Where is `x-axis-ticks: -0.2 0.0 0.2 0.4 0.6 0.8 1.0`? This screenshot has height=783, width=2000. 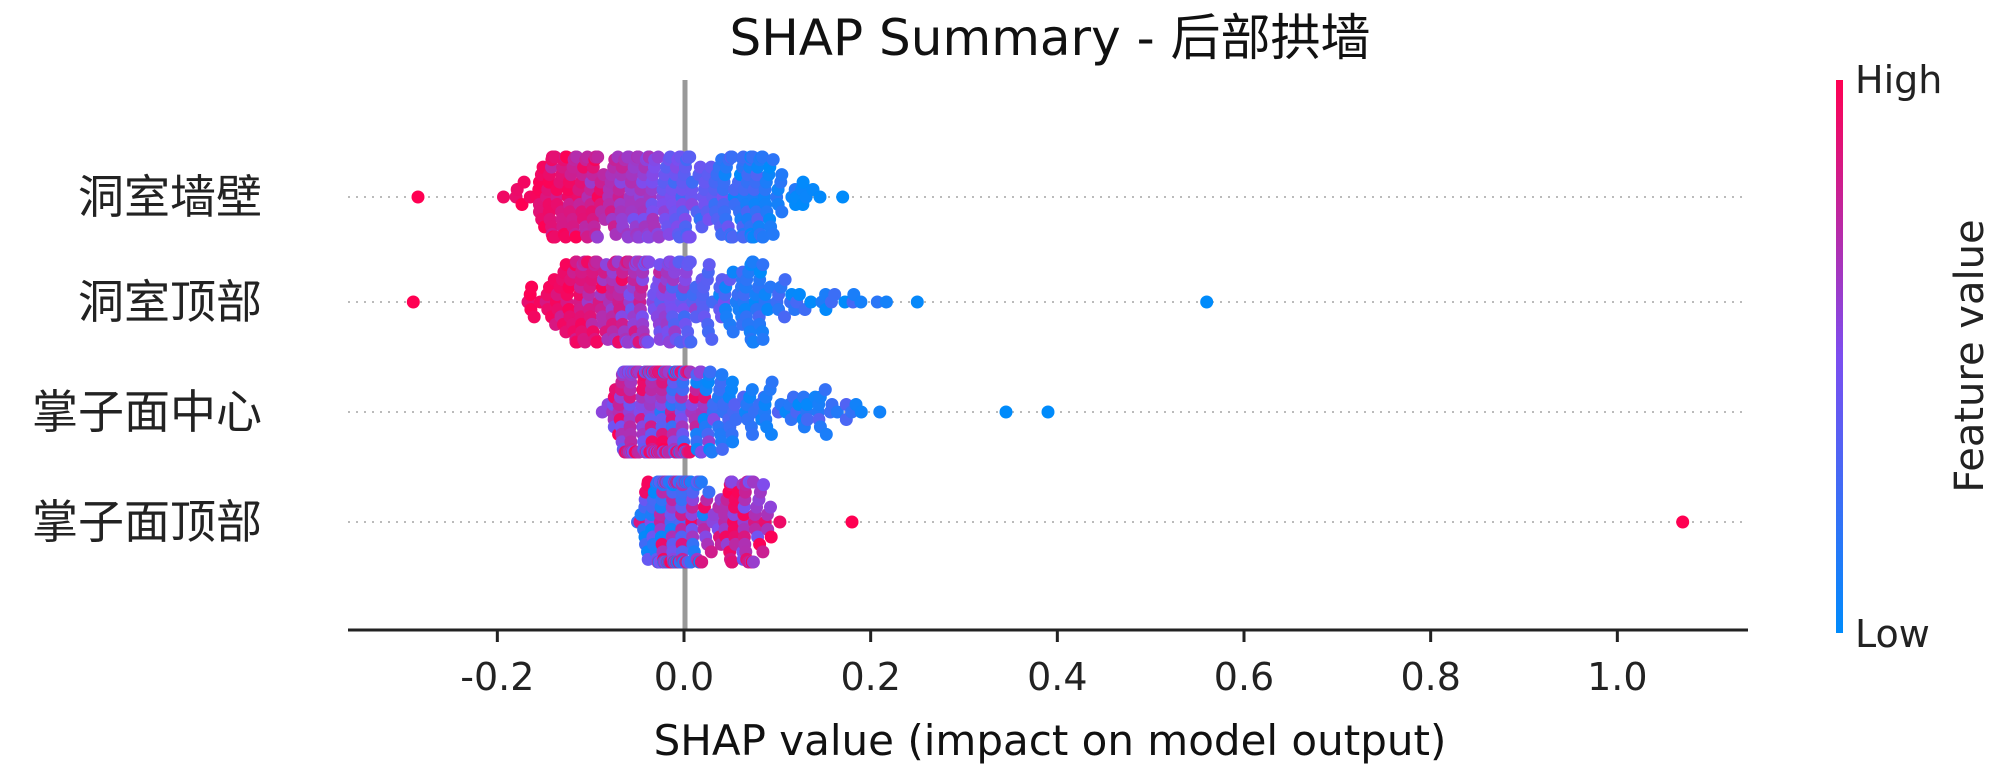
x-axis-ticks: -0.2 0.0 0.2 0.4 0.6 0.8 1.0 is located at coordinates (1054, 664).